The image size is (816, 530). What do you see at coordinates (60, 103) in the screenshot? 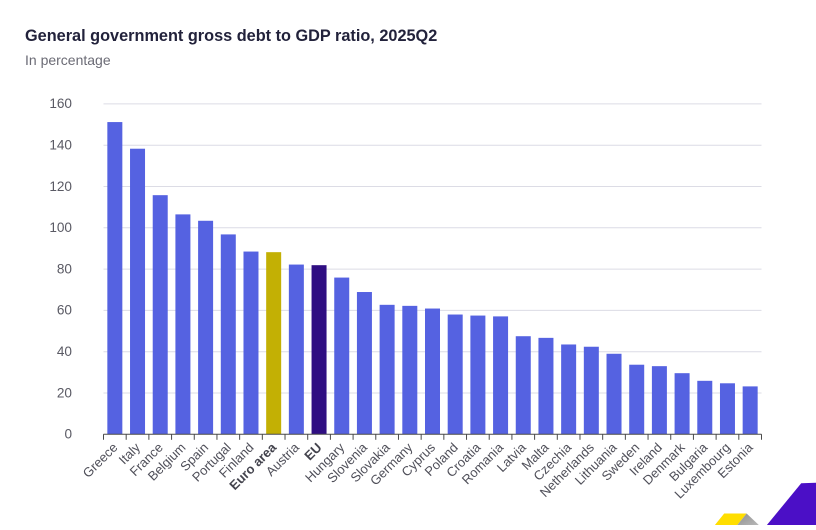
I see `svg-text: 160` at bounding box center [60, 103].